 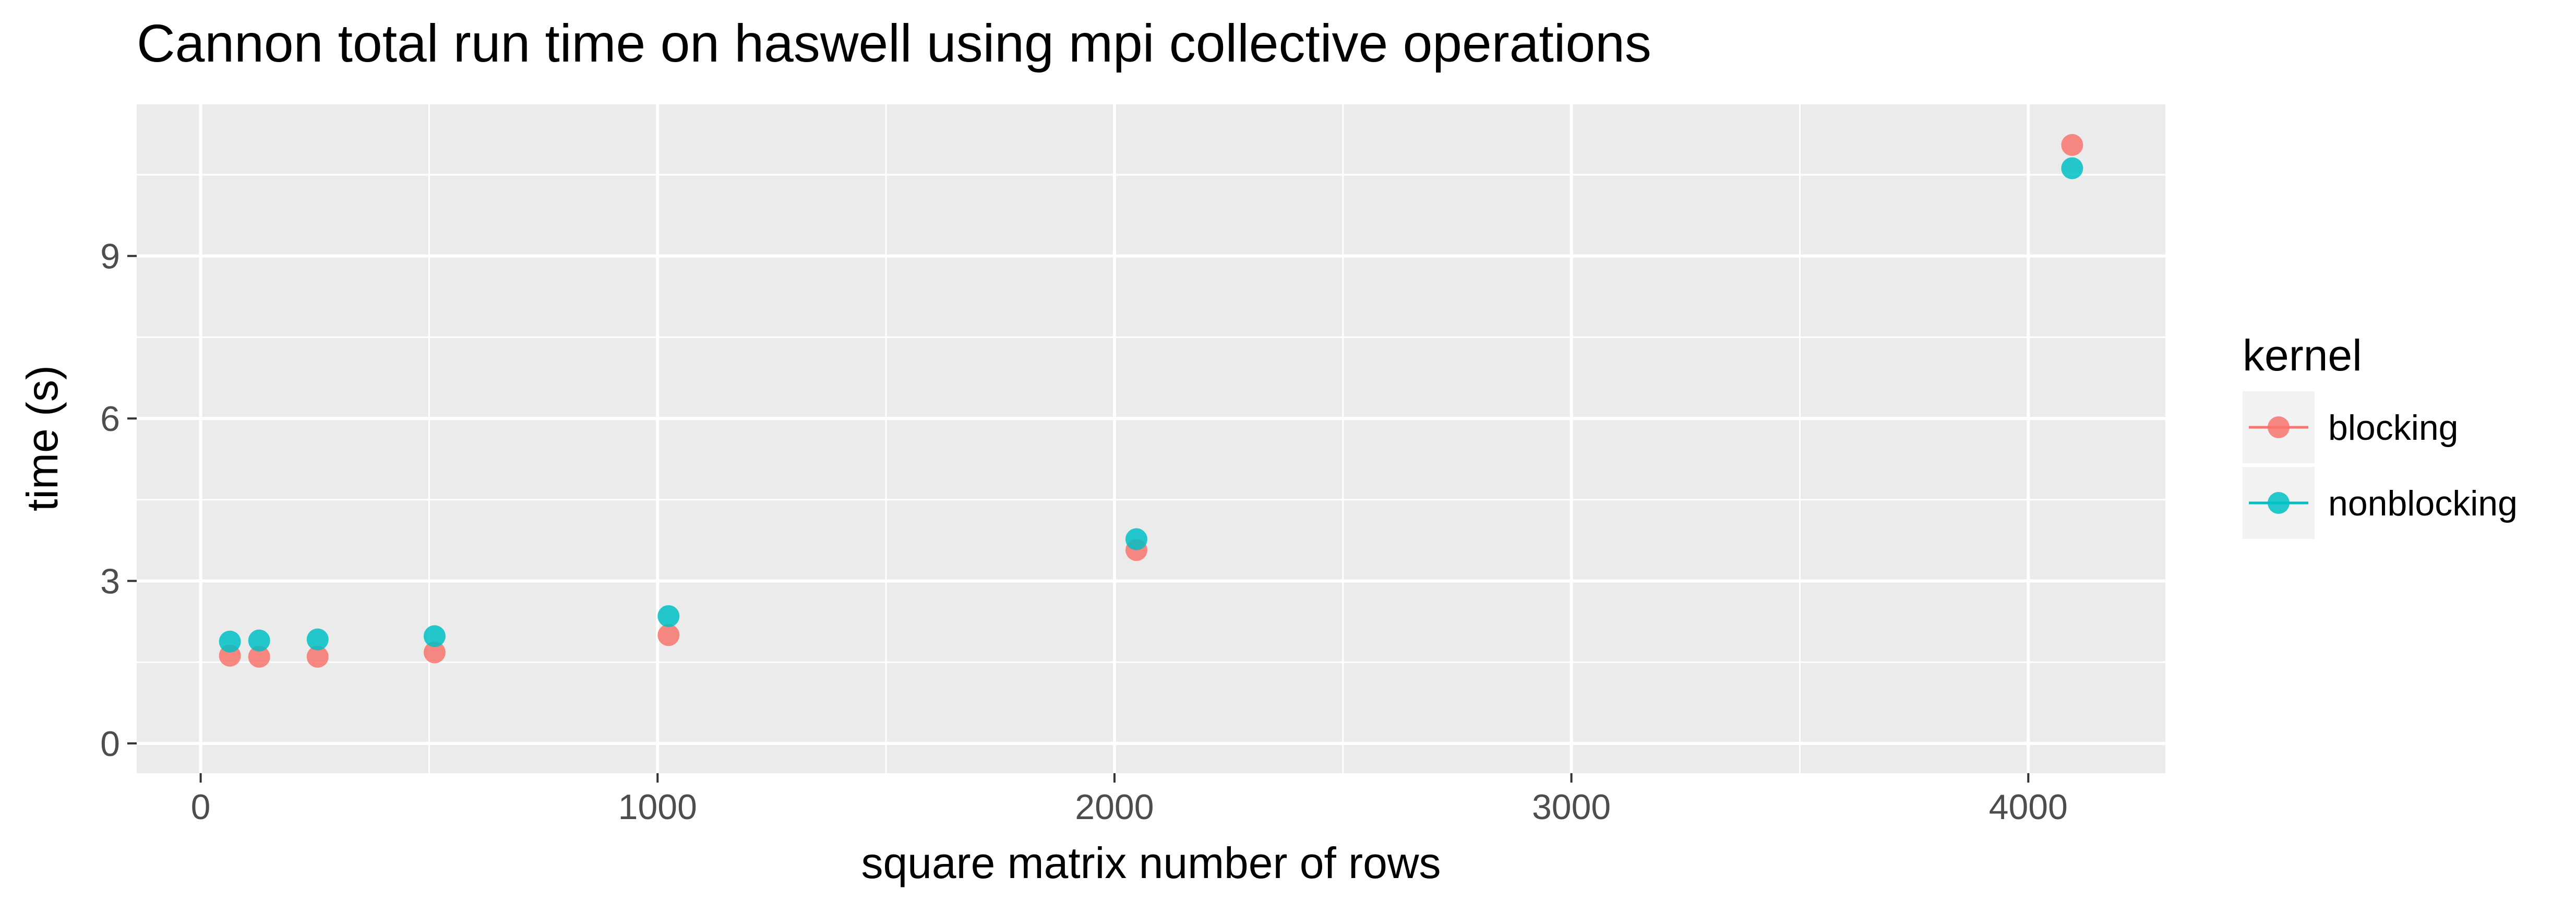 I want to click on x-tick-label: 4000, so click(x=2029, y=807).